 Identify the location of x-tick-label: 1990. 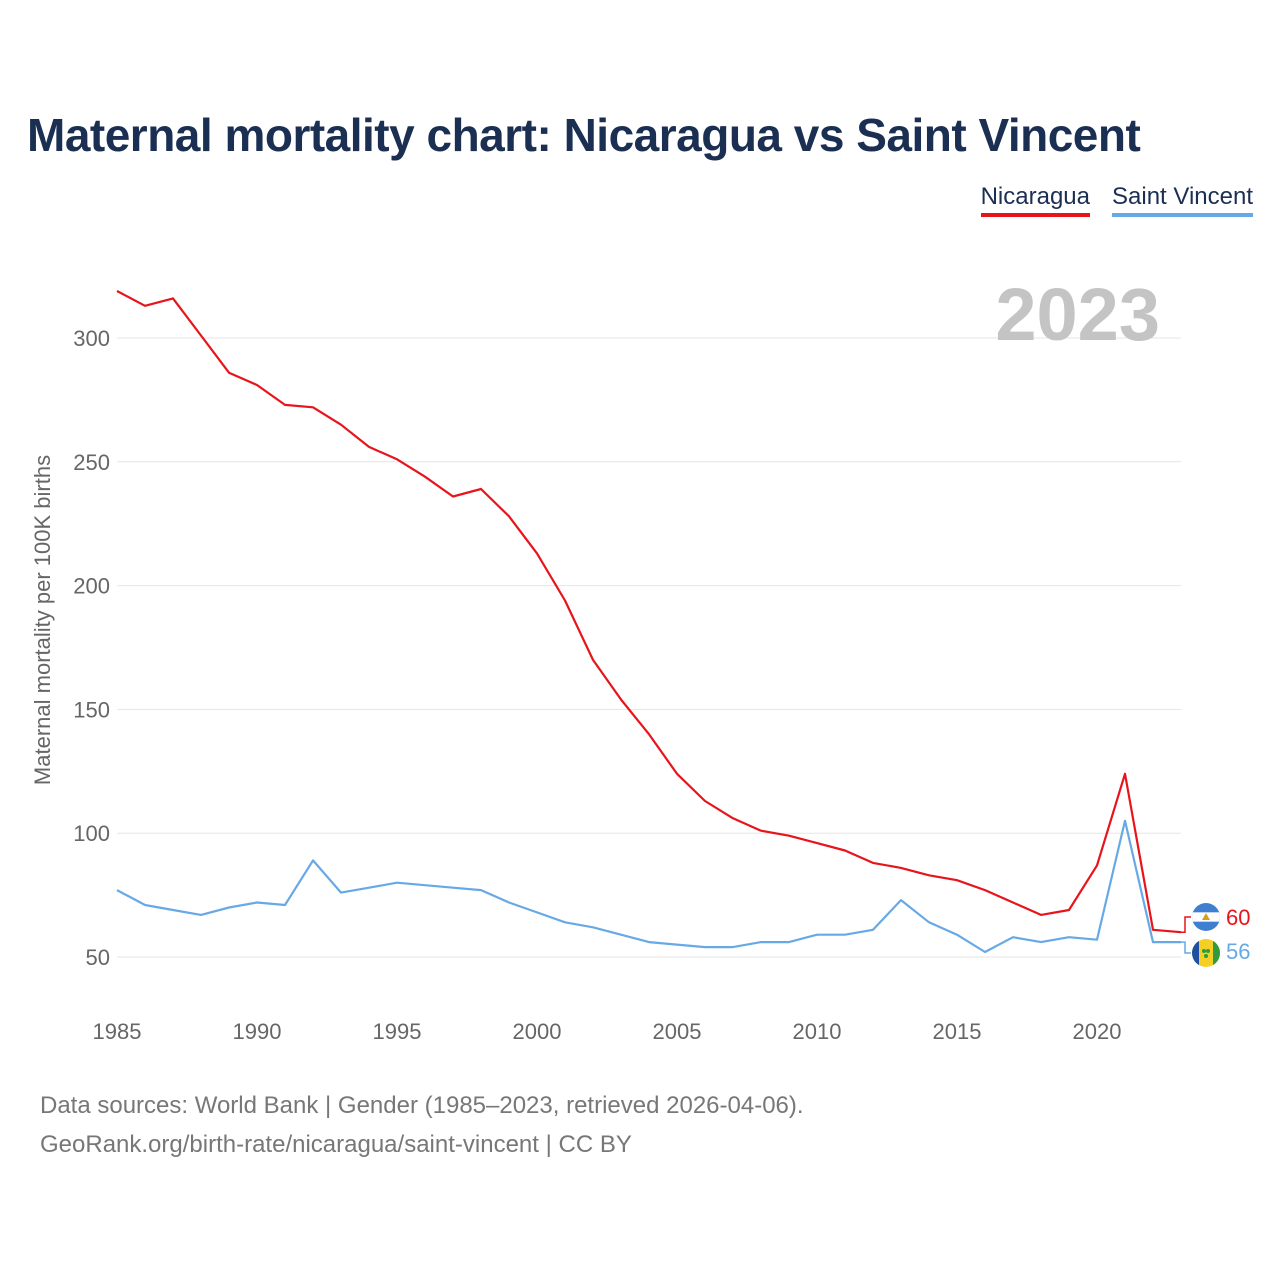
(257, 1031).